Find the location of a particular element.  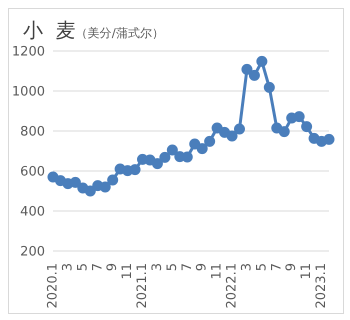

y-tick-label: 400 is located at coordinates (32, 212).